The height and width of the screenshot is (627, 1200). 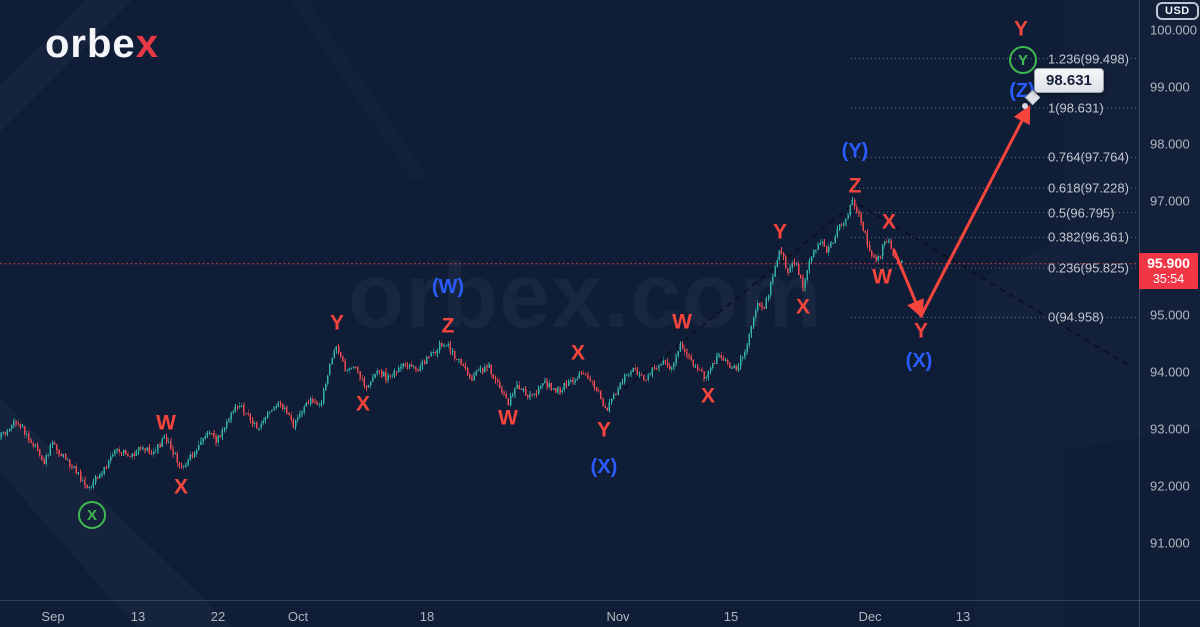 What do you see at coordinates (618, 616) in the screenshot?
I see `time-tick: Nov` at bounding box center [618, 616].